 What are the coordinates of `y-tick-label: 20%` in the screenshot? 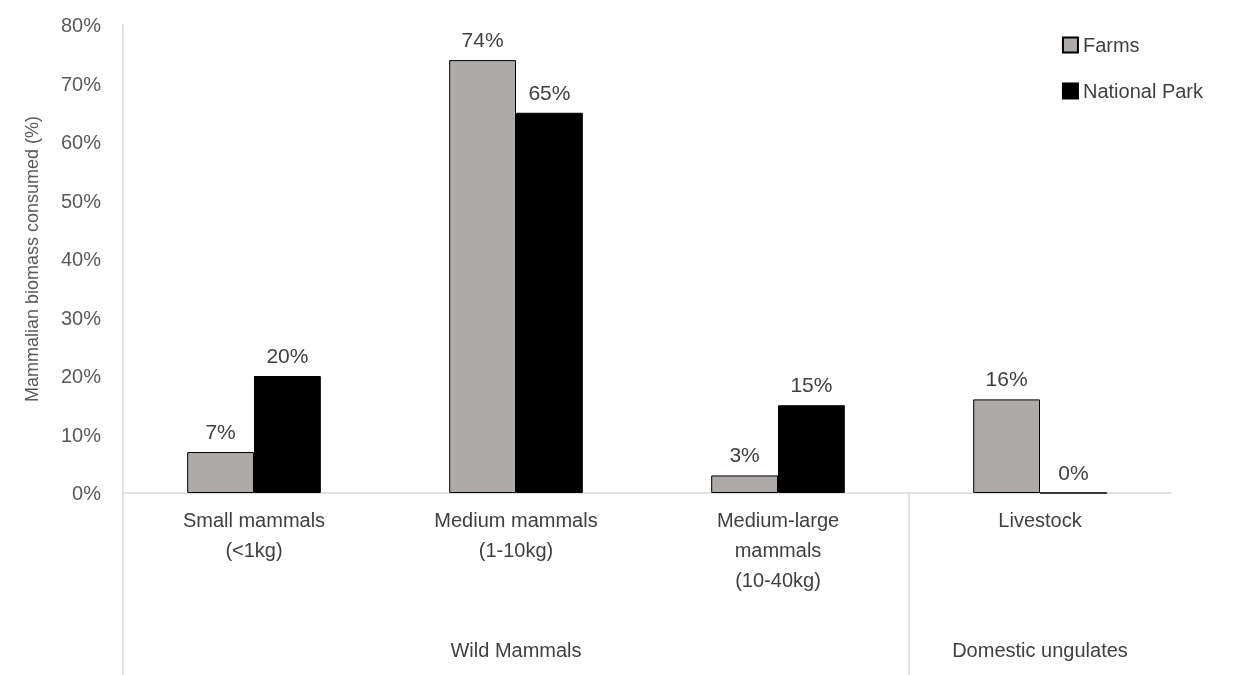 It's located at (81, 376).